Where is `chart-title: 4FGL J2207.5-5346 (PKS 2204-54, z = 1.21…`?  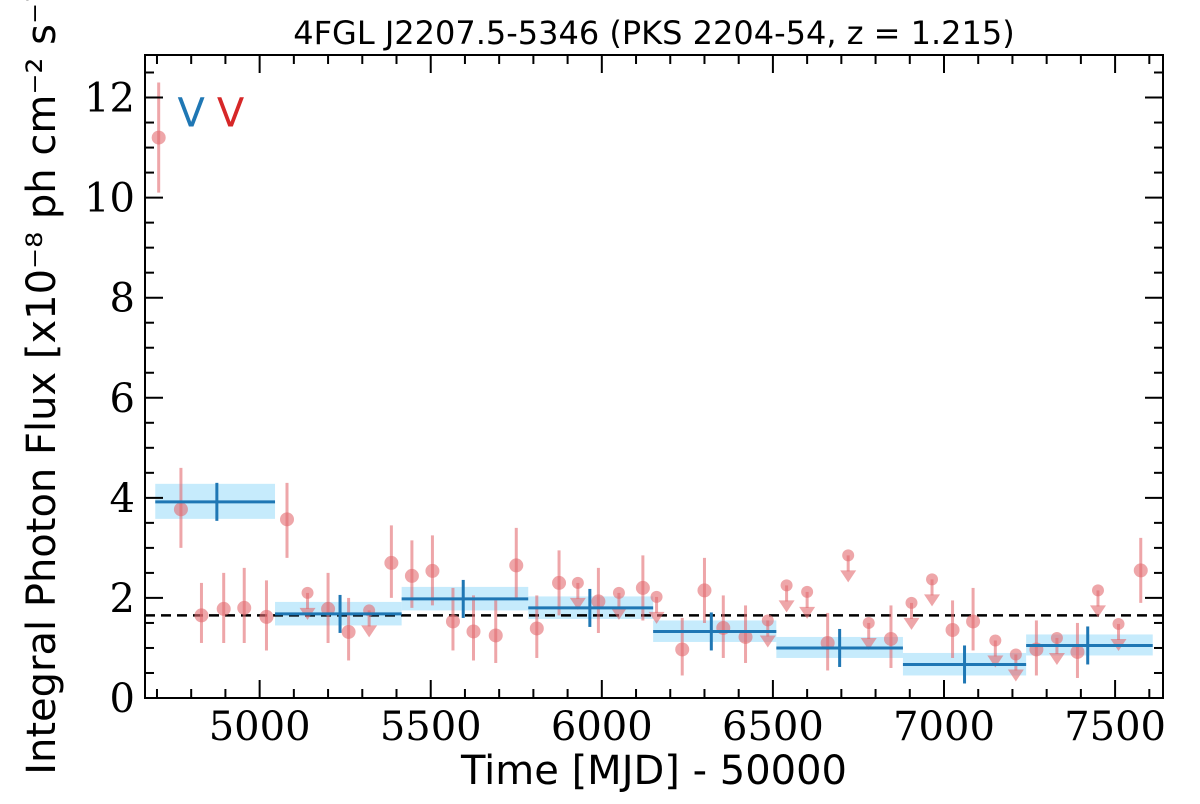
chart-title: 4FGL J2207.5-5346 (PKS 2204-54, z = 1.21… is located at coordinates (653, 33).